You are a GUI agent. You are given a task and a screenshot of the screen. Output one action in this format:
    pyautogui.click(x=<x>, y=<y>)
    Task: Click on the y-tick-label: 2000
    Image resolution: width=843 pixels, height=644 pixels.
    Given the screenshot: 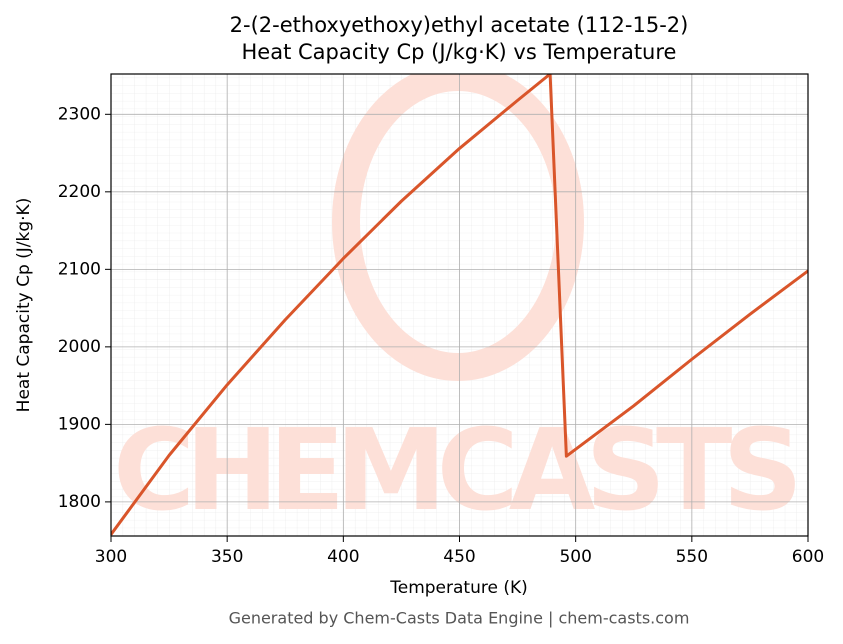 What is the action you would take?
    pyautogui.click(x=79, y=347)
    